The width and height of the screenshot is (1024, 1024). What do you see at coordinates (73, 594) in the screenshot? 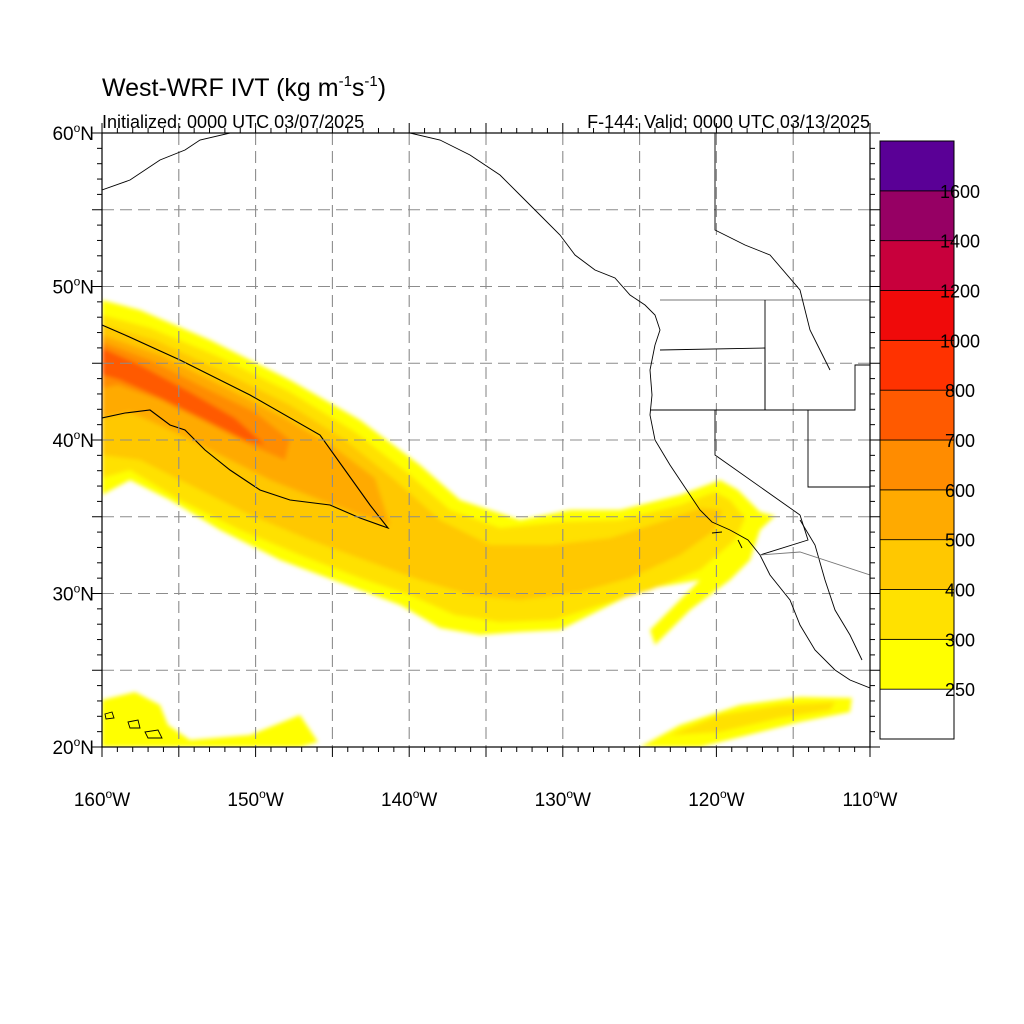
I see `y-tick-label: 30oN` at bounding box center [73, 594].